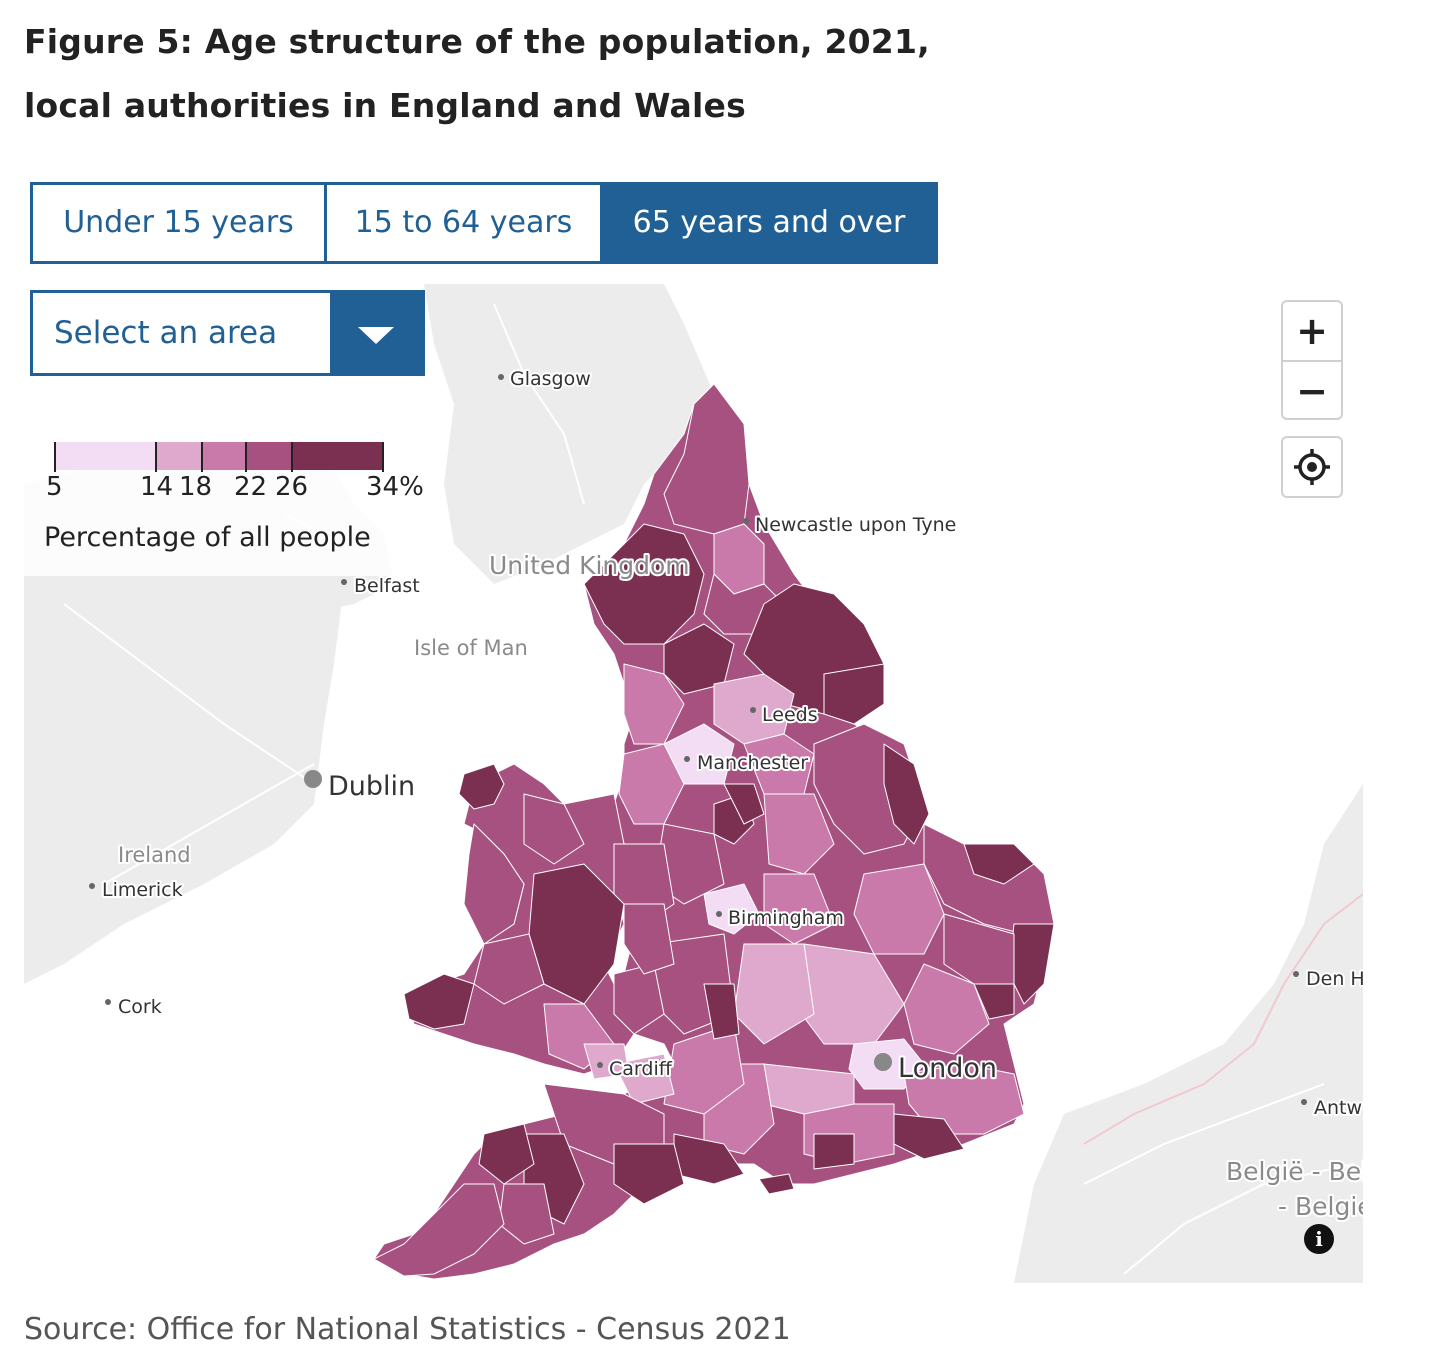 Image resolution: width=1434 pixels, height=1368 pixels. What do you see at coordinates (494, 884) in the screenshot?
I see `region-gwynedd` at bounding box center [494, 884].